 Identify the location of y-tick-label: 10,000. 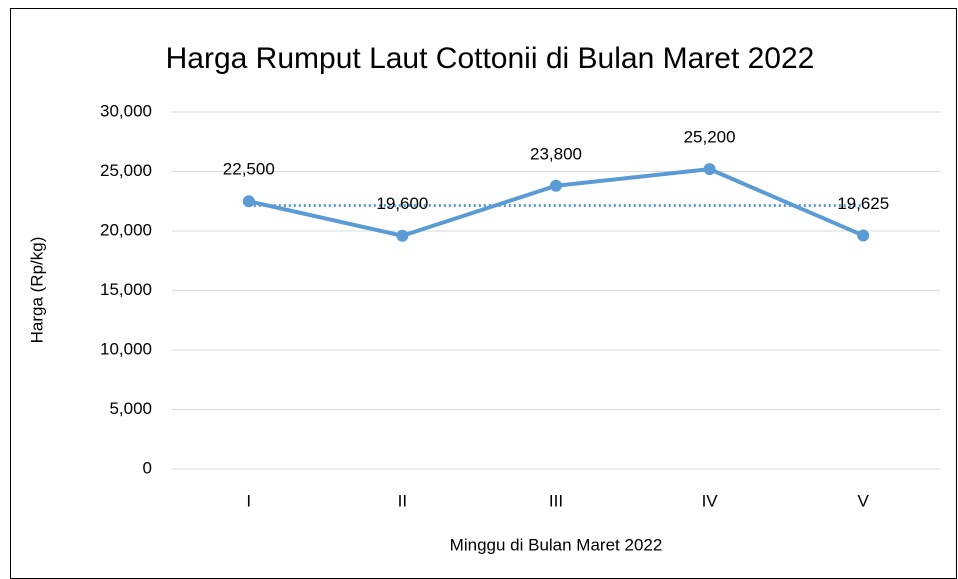
(126, 348).